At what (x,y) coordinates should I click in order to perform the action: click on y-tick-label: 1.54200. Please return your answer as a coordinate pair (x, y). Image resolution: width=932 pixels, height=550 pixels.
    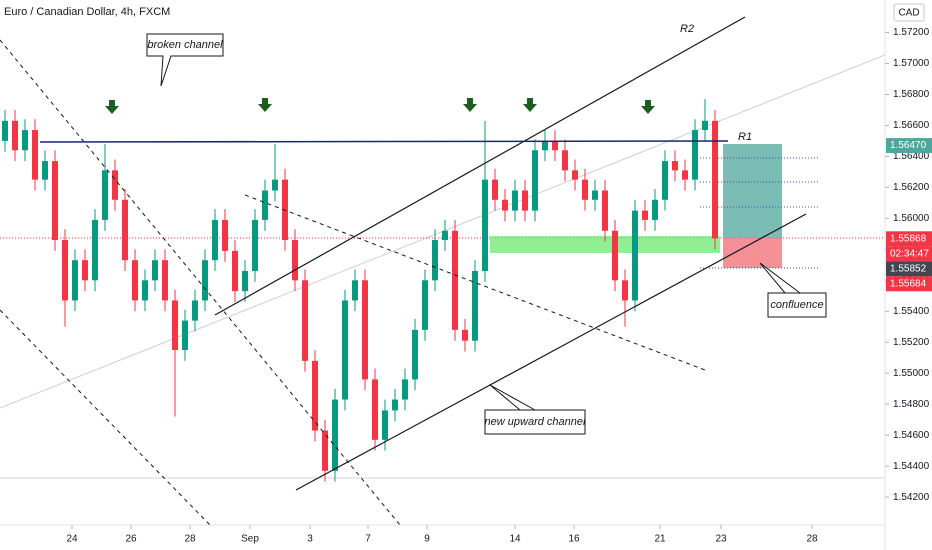
    Looking at the image, I should click on (911, 497).